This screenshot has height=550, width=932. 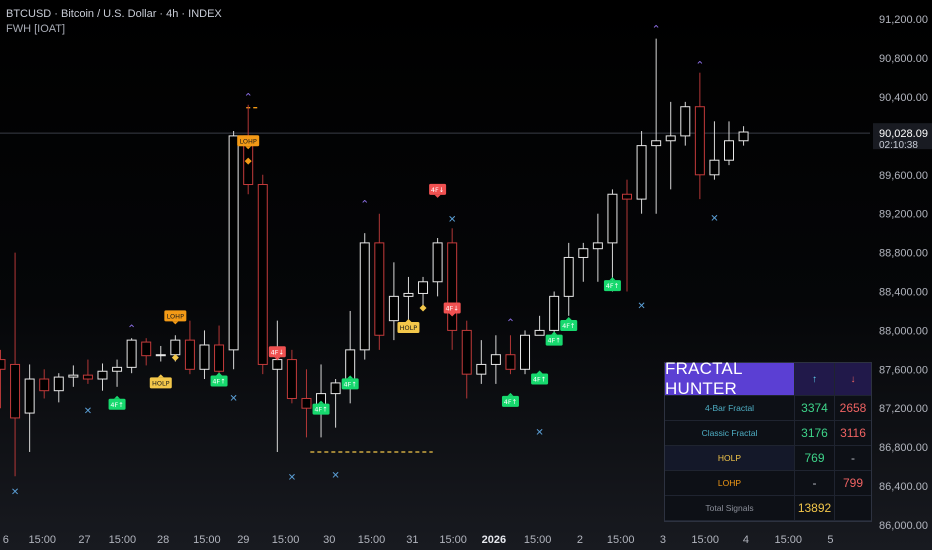 I want to click on y-axis-label: 87,600.00, so click(x=903, y=370).